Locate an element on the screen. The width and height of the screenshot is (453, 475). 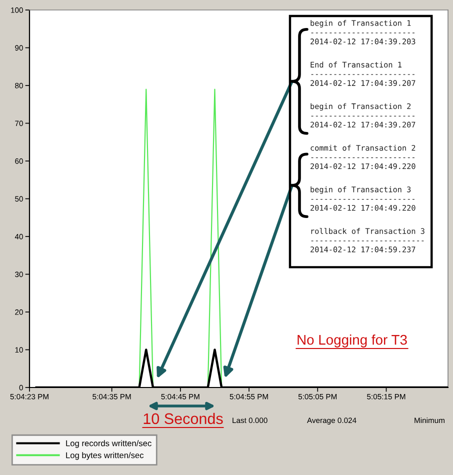
legend-label: Log bytes written/sec is located at coordinates (105, 456).